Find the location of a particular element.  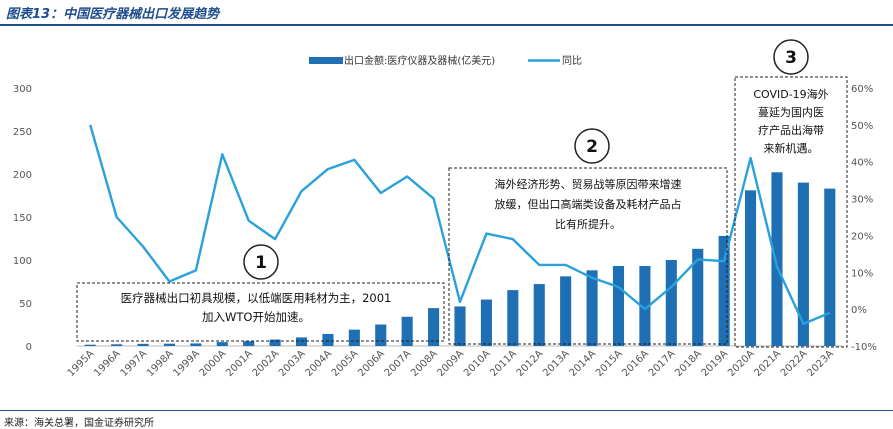

x-tick-label: 2019A is located at coordinates (715, 363).